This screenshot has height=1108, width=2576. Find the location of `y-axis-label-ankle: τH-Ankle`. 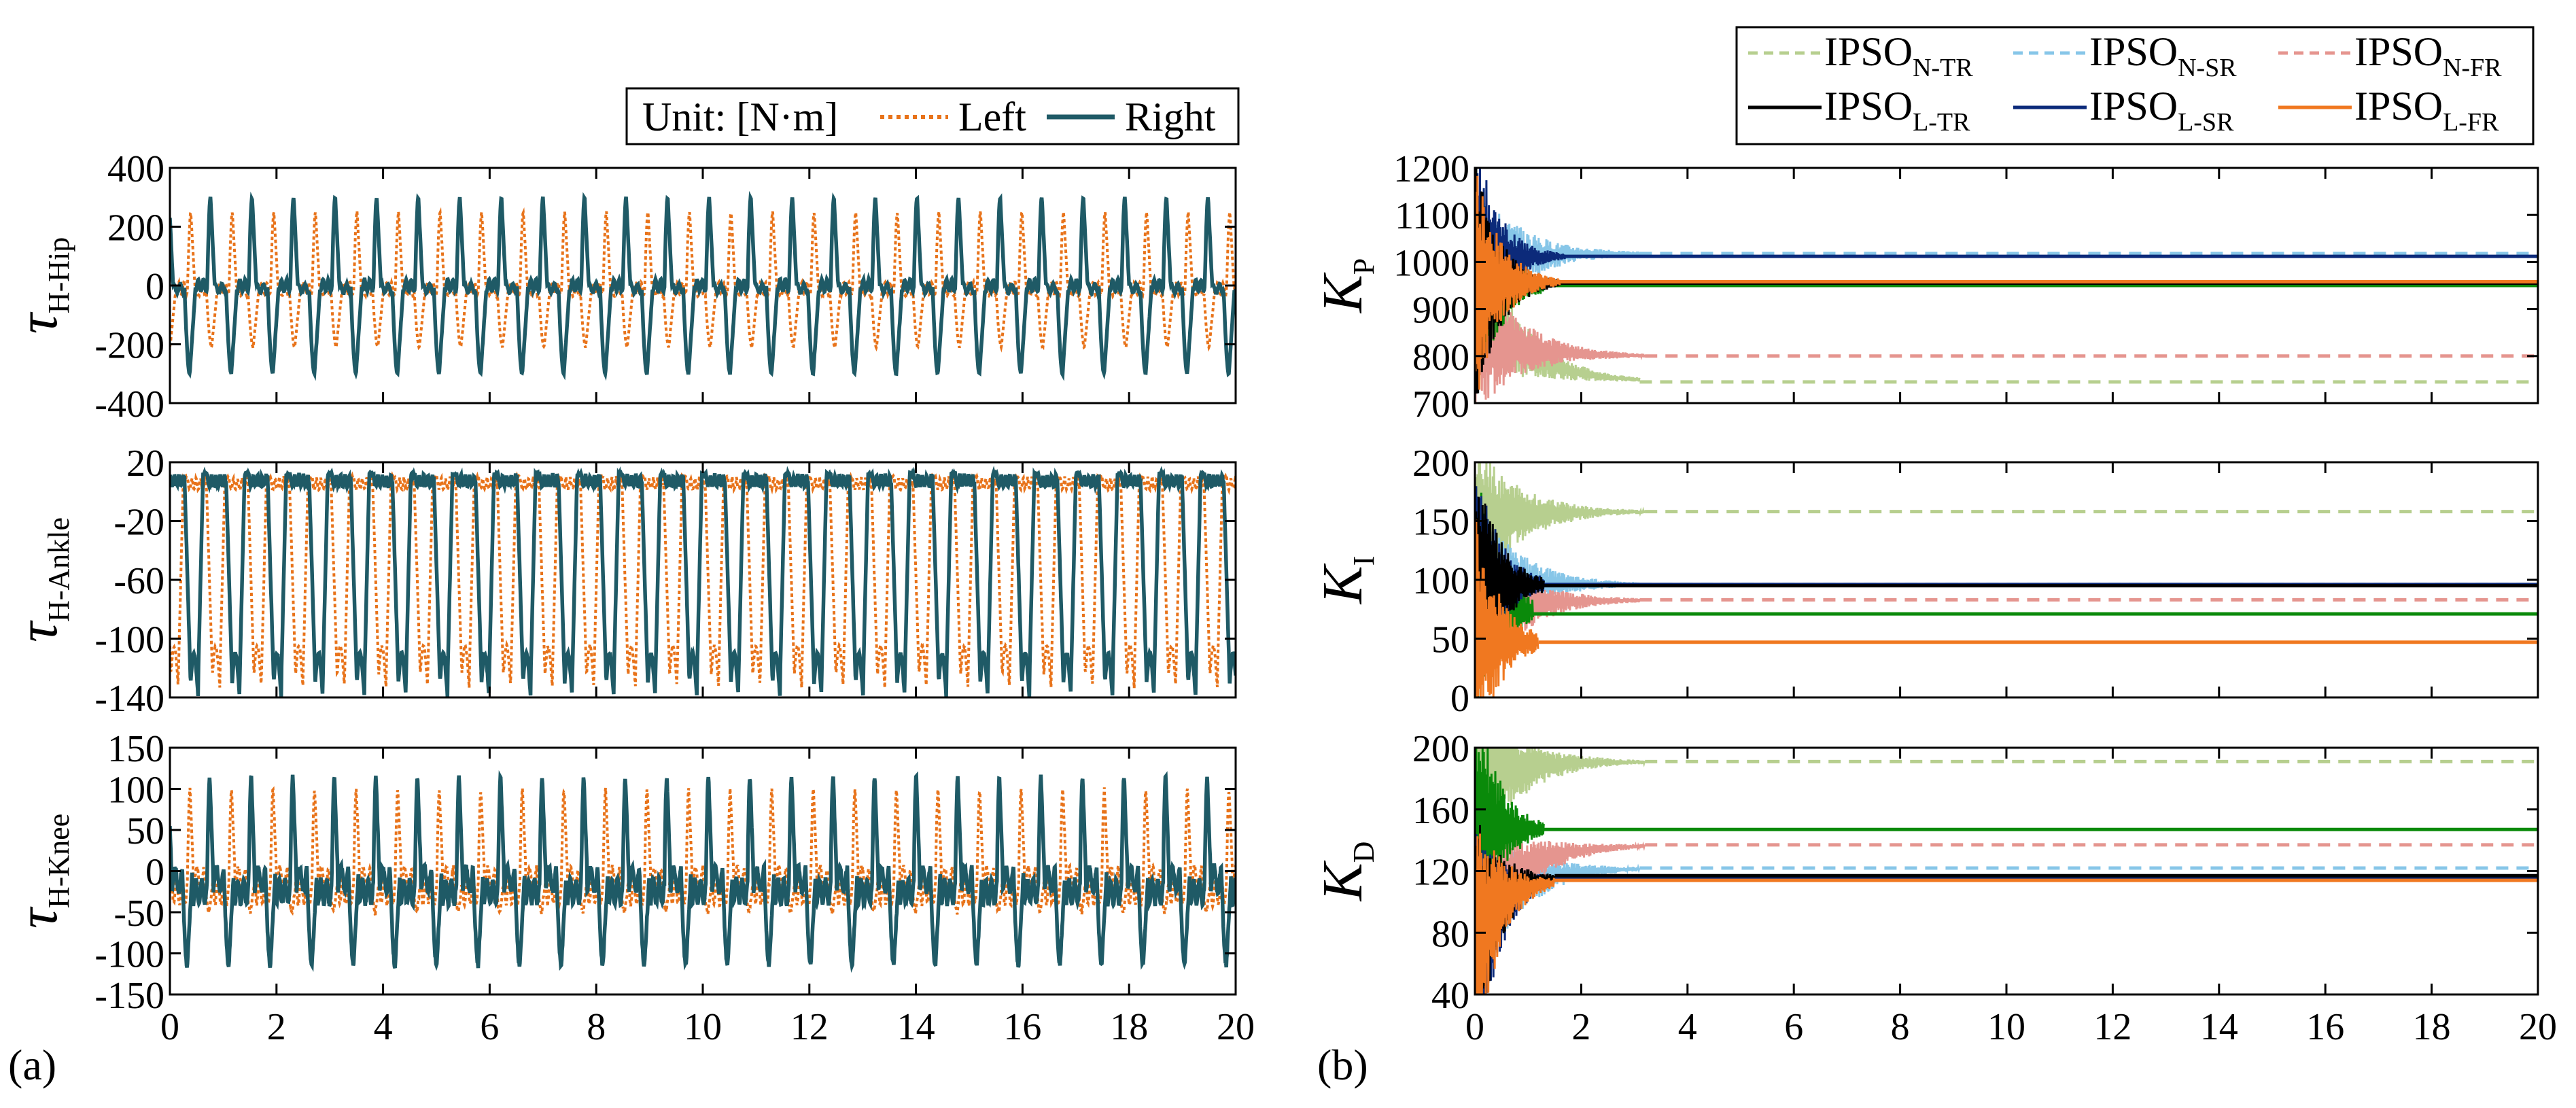

y-axis-label-ankle: τH-Ankle is located at coordinates (40, 579).